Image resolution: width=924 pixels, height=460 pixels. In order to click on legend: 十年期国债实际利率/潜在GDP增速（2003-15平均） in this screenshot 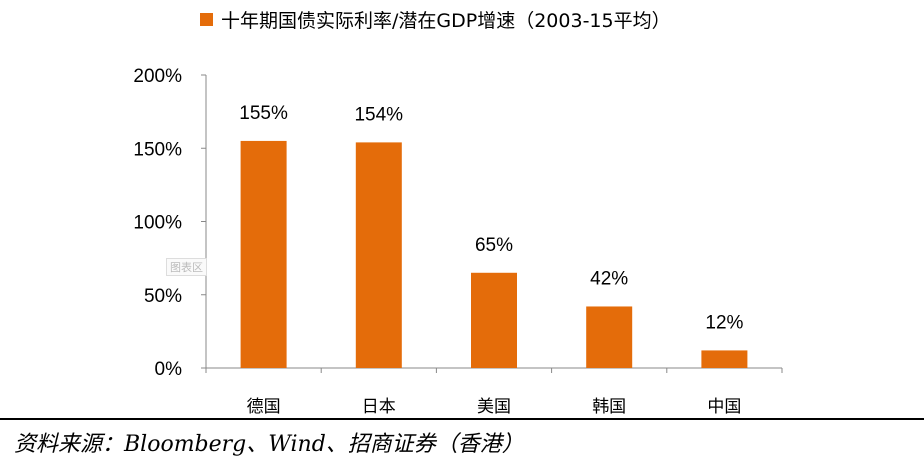, I will do `click(435, 19)`.